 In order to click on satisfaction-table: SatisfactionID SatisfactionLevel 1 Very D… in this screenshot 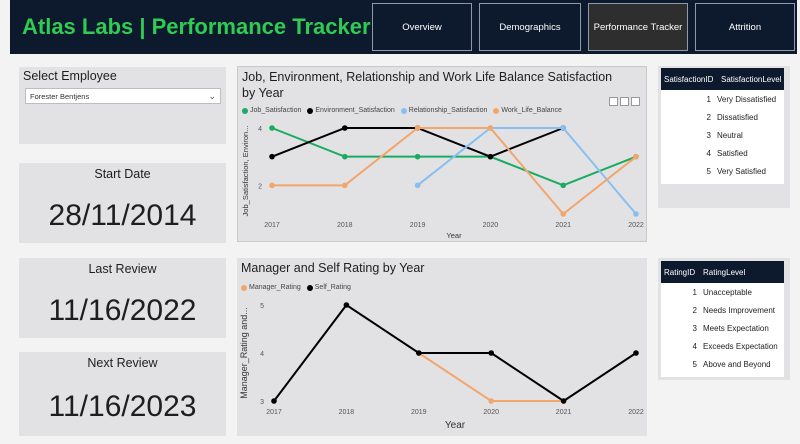, I will do `click(722, 126)`.